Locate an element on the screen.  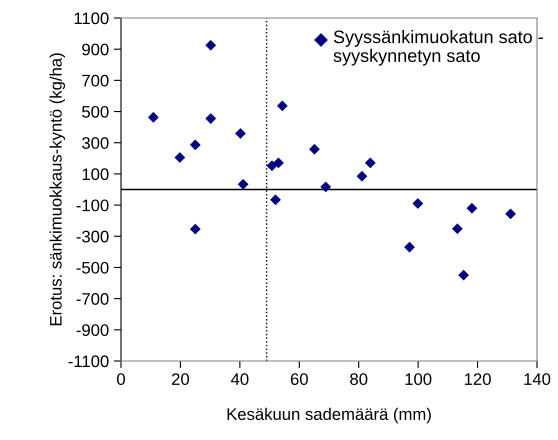
y-tick-label: -1100 is located at coordinates (88, 361).